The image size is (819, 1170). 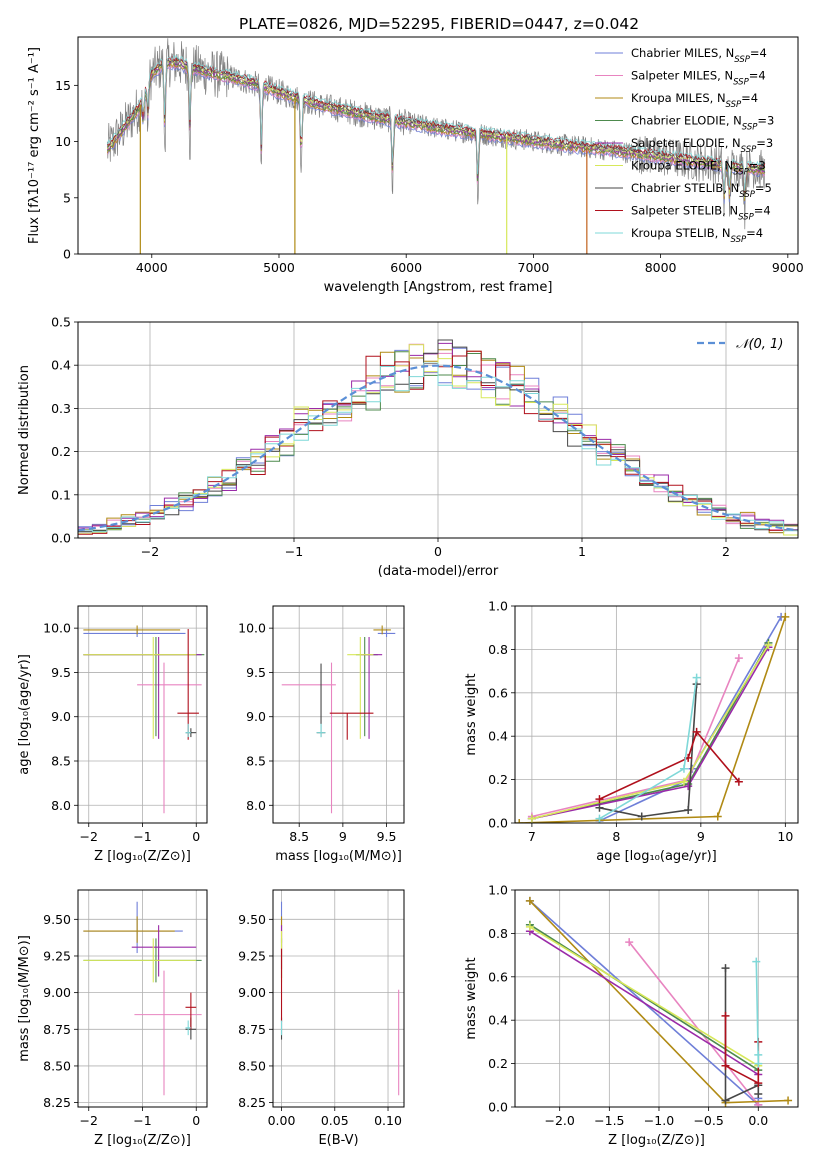 What do you see at coordinates (61, 538) in the screenshot?
I see `y-tick-label: 0.0` at bounding box center [61, 538].